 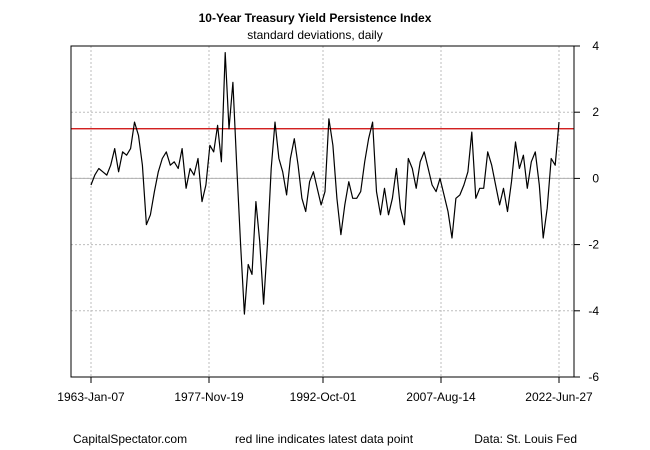 I want to click on y-tick-label-2: 2, so click(x=595, y=112).